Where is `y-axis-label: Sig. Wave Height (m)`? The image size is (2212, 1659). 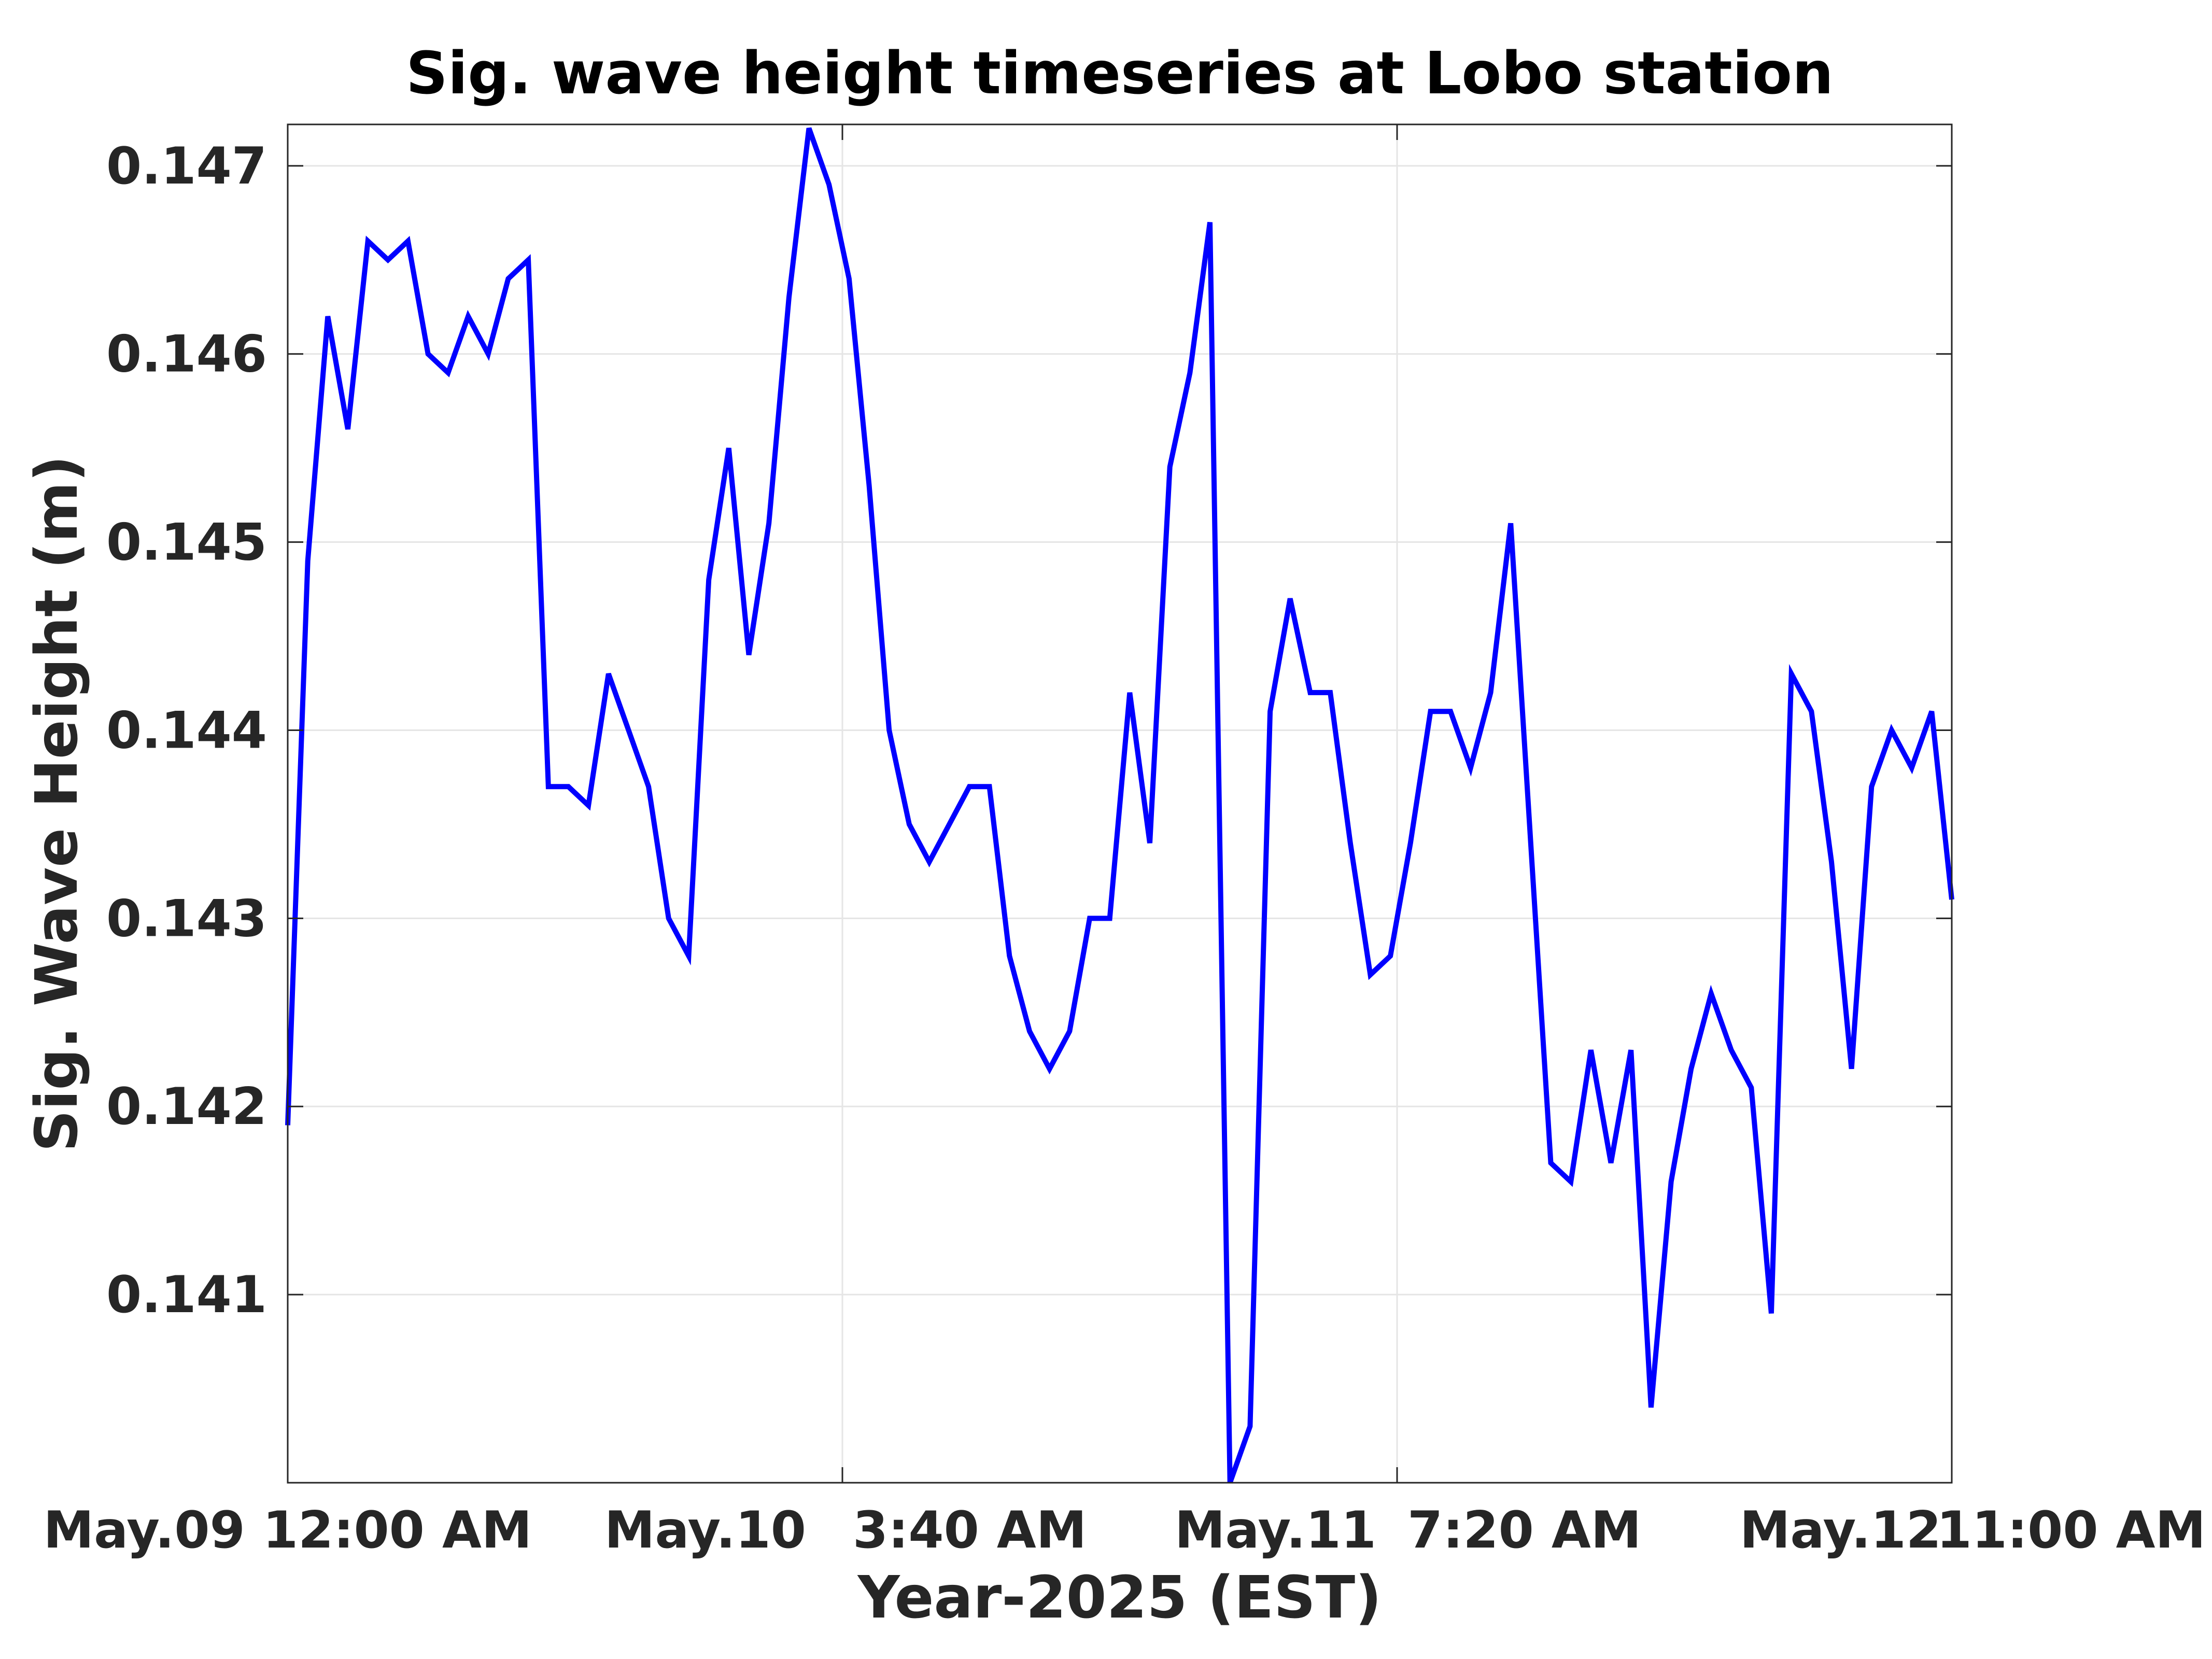 y-axis-label: Sig. Wave Height (m) is located at coordinates (57, 803).